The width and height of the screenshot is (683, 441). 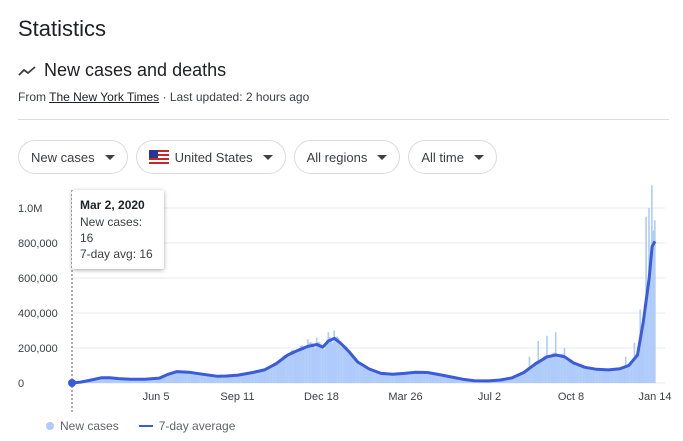 What do you see at coordinates (343, 119) in the screenshot?
I see `divider` at bounding box center [343, 119].